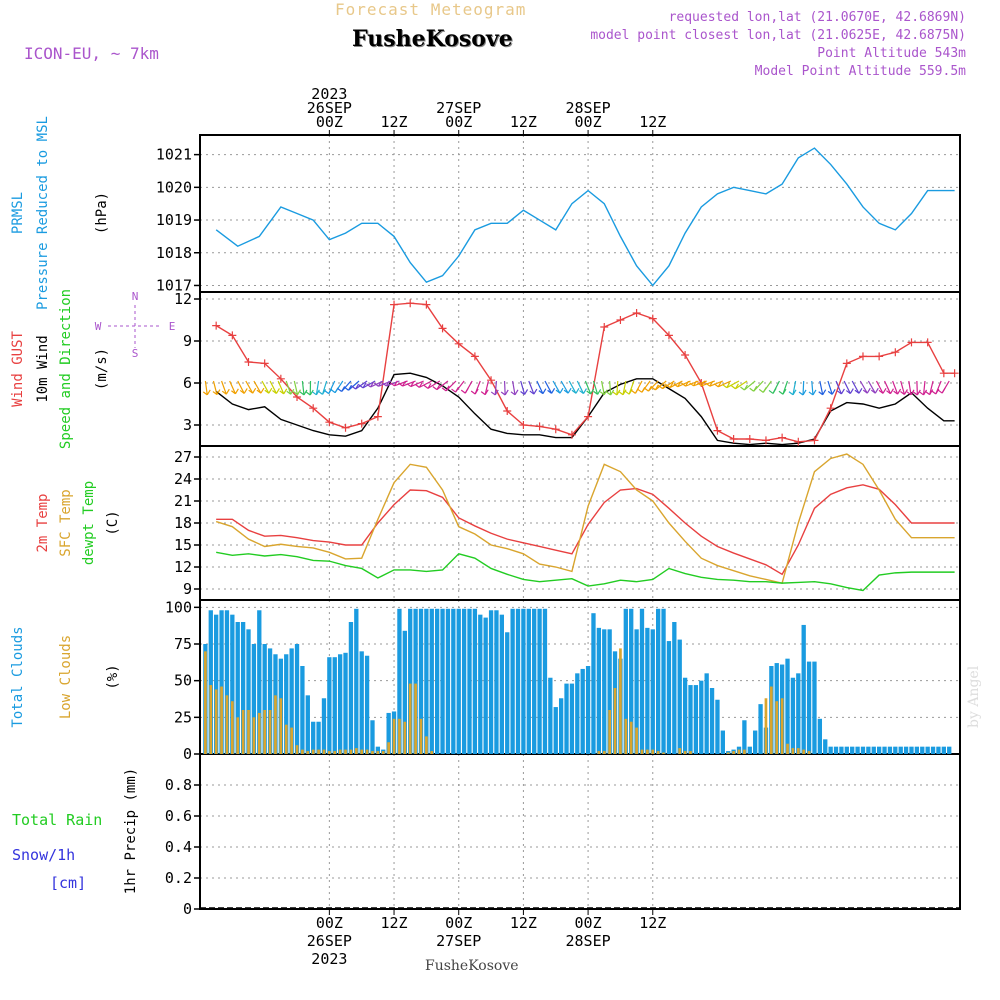 This screenshot has height=1000, width=1000. I want to click on panel-frame, so click(580, 369).